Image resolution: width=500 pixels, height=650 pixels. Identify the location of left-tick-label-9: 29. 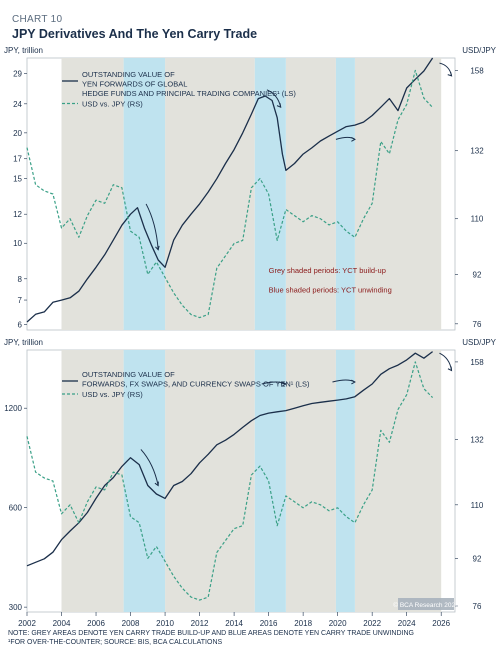
(17, 74).